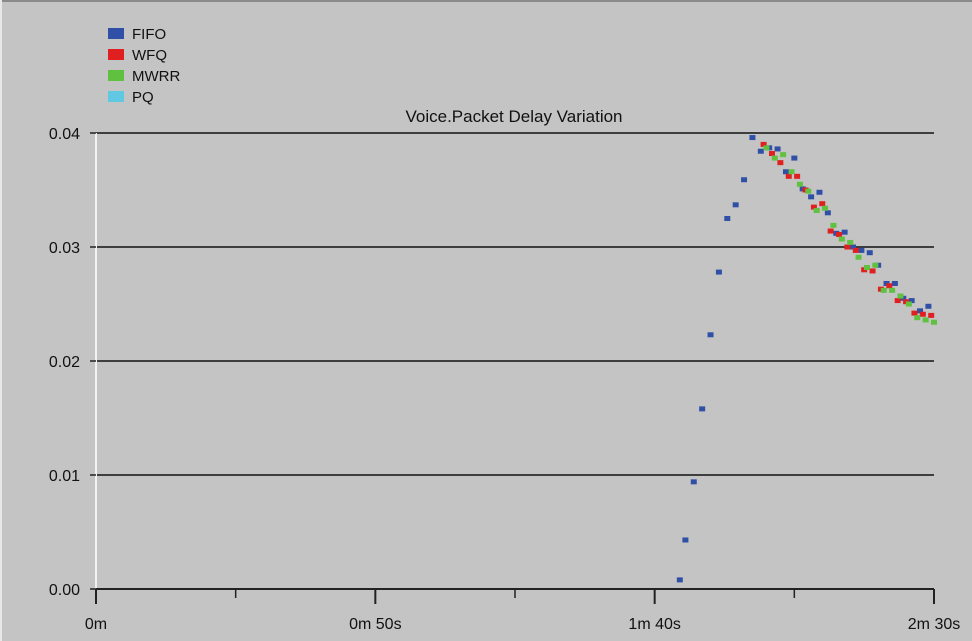 Image resolution: width=972 pixels, height=641 pixels. What do you see at coordinates (486, 1) in the screenshot?
I see `window-border-top` at bounding box center [486, 1].